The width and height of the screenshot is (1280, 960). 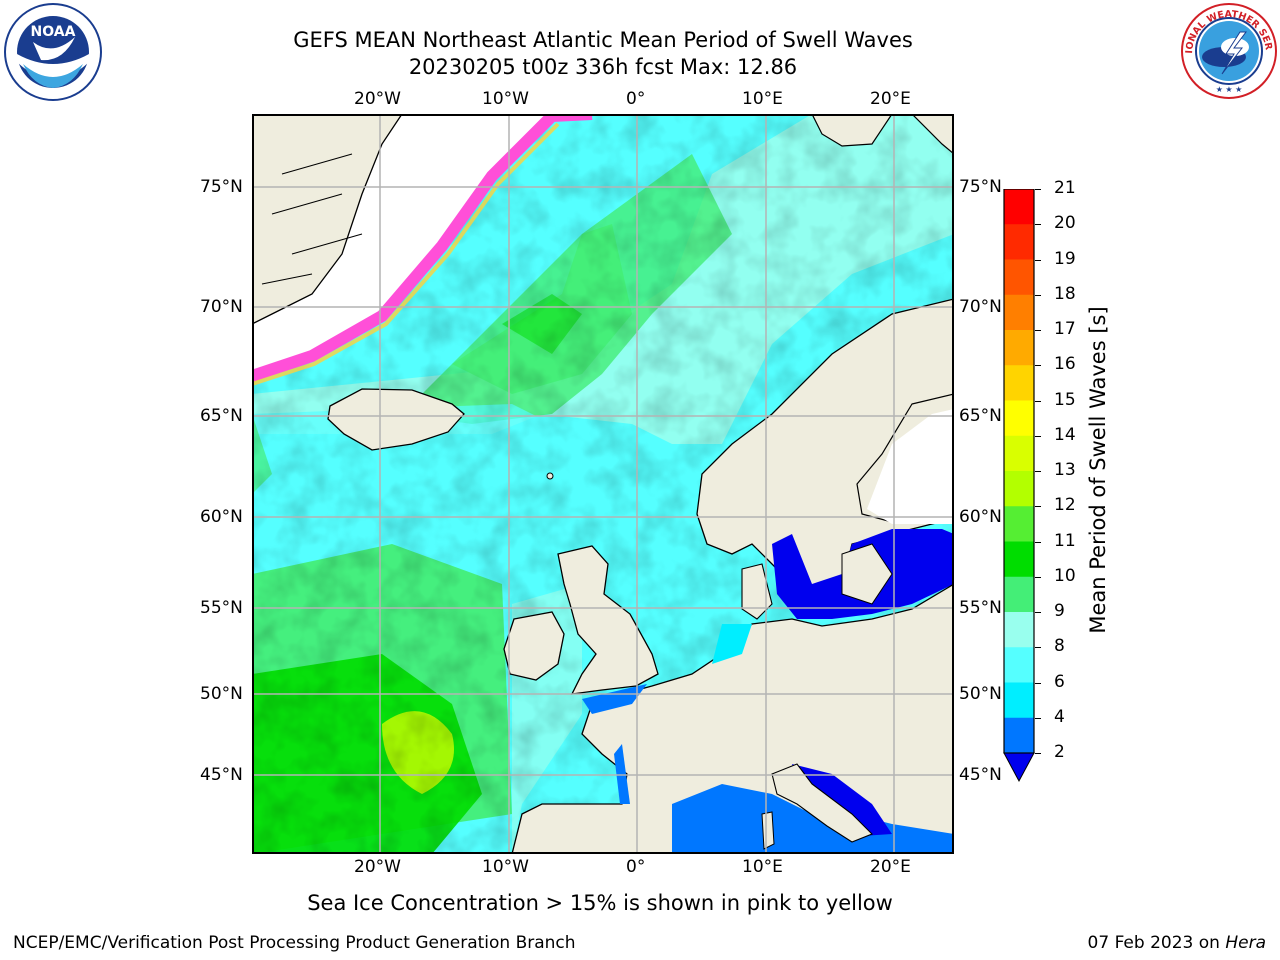 I want to click on colorbar-tick-label: 12, so click(x=1065, y=505).